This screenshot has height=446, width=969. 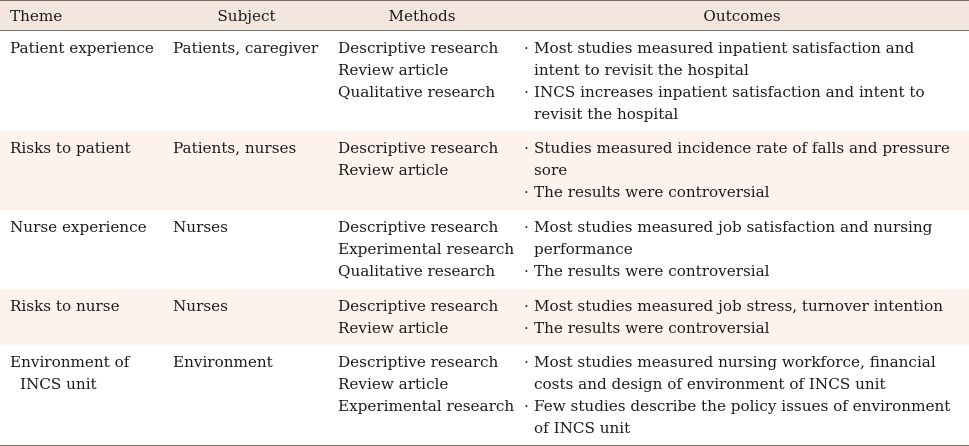 What do you see at coordinates (246, 395) in the screenshot?
I see `subject-cell: Environment` at bounding box center [246, 395].